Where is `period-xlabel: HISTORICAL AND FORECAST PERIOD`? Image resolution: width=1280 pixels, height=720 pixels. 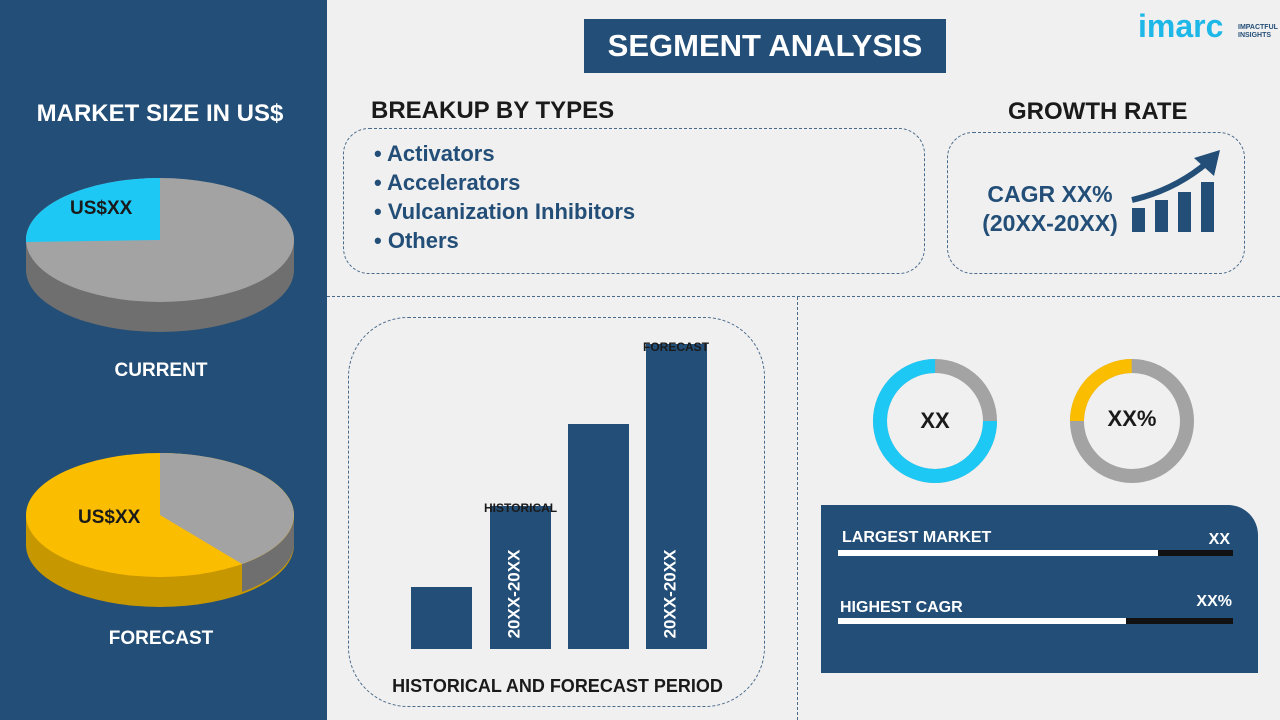 period-xlabel: HISTORICAL AND FORECAST PERIOD is located at coordinates (557, 686).